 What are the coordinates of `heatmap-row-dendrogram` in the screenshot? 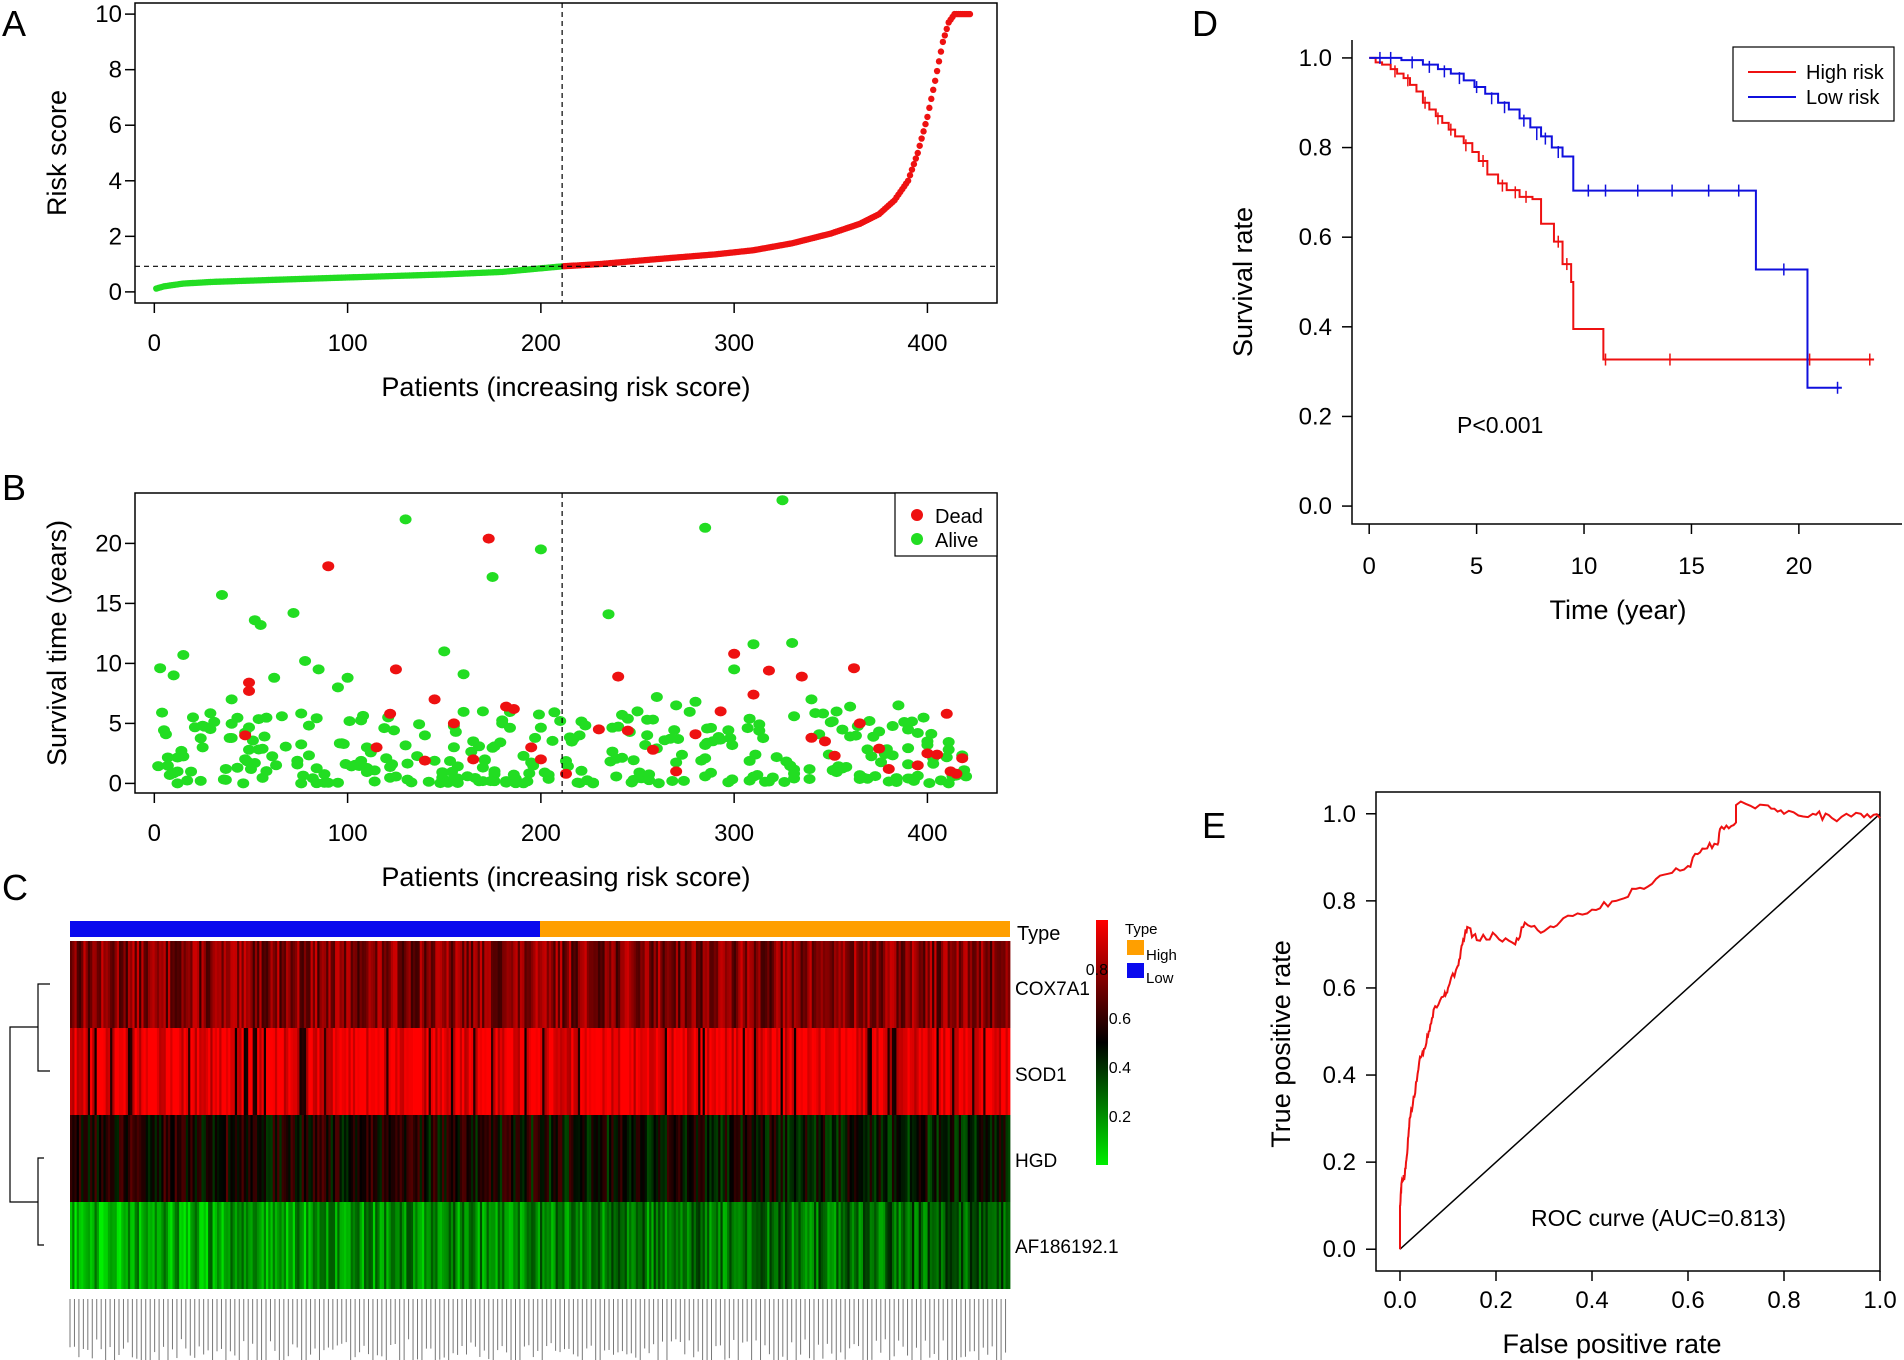 It's located at (29, 1114).